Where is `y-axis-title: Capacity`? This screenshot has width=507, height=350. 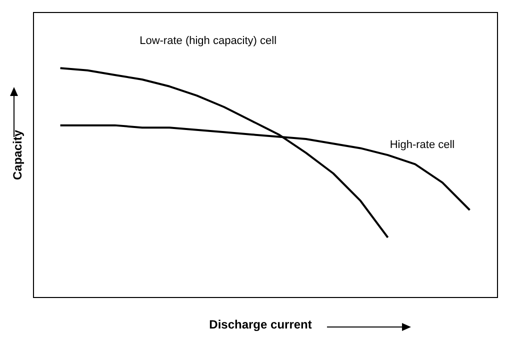 y-axis-title: Capacity is located at coordinates (17, 155).